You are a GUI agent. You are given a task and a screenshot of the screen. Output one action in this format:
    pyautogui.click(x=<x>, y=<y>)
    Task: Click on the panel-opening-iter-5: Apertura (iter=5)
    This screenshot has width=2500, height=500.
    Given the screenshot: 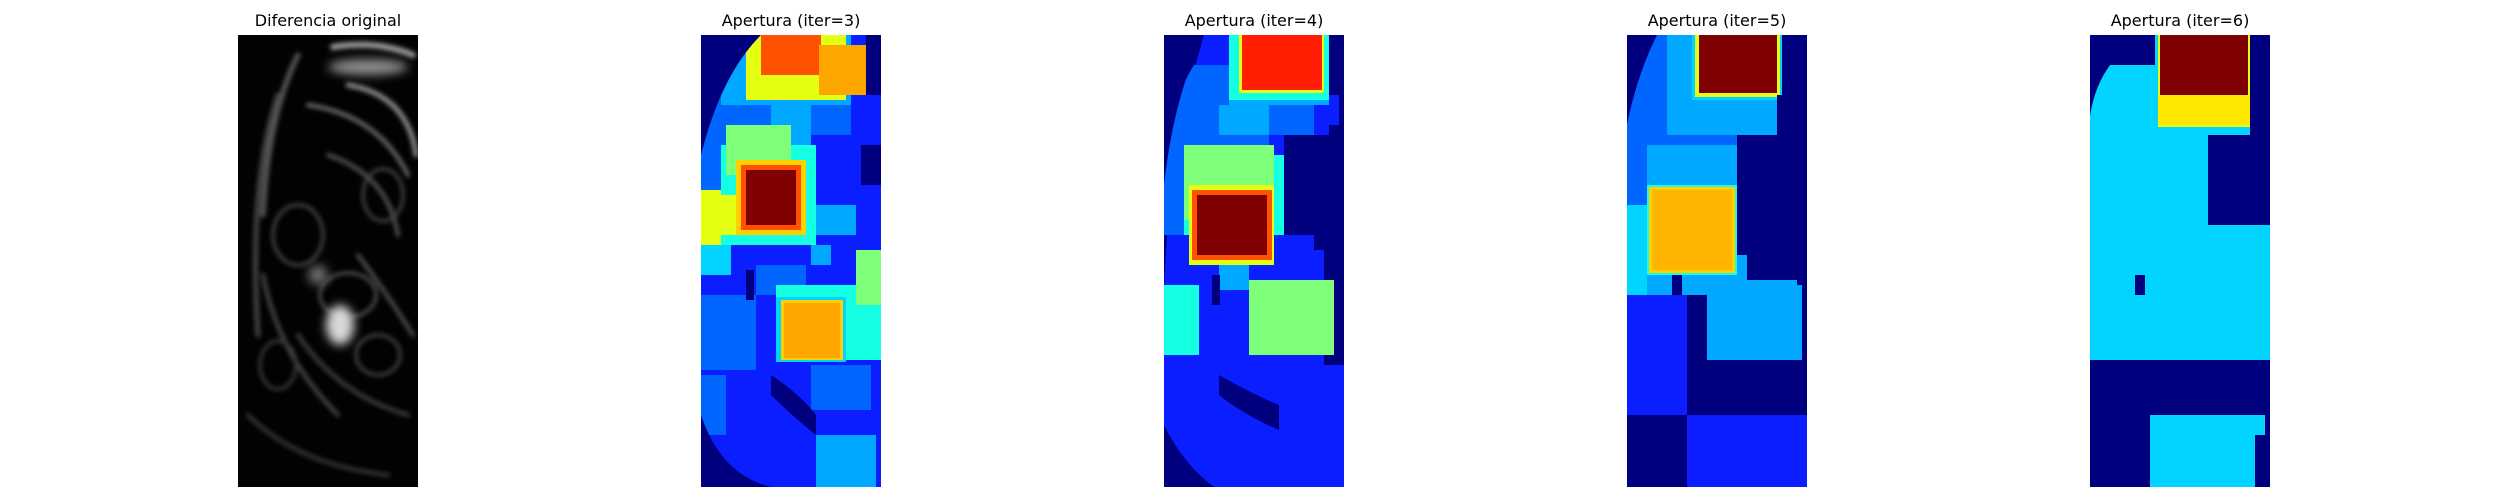 What is the action you would take?
    pyautogui.click(x=1717, y=250)
    